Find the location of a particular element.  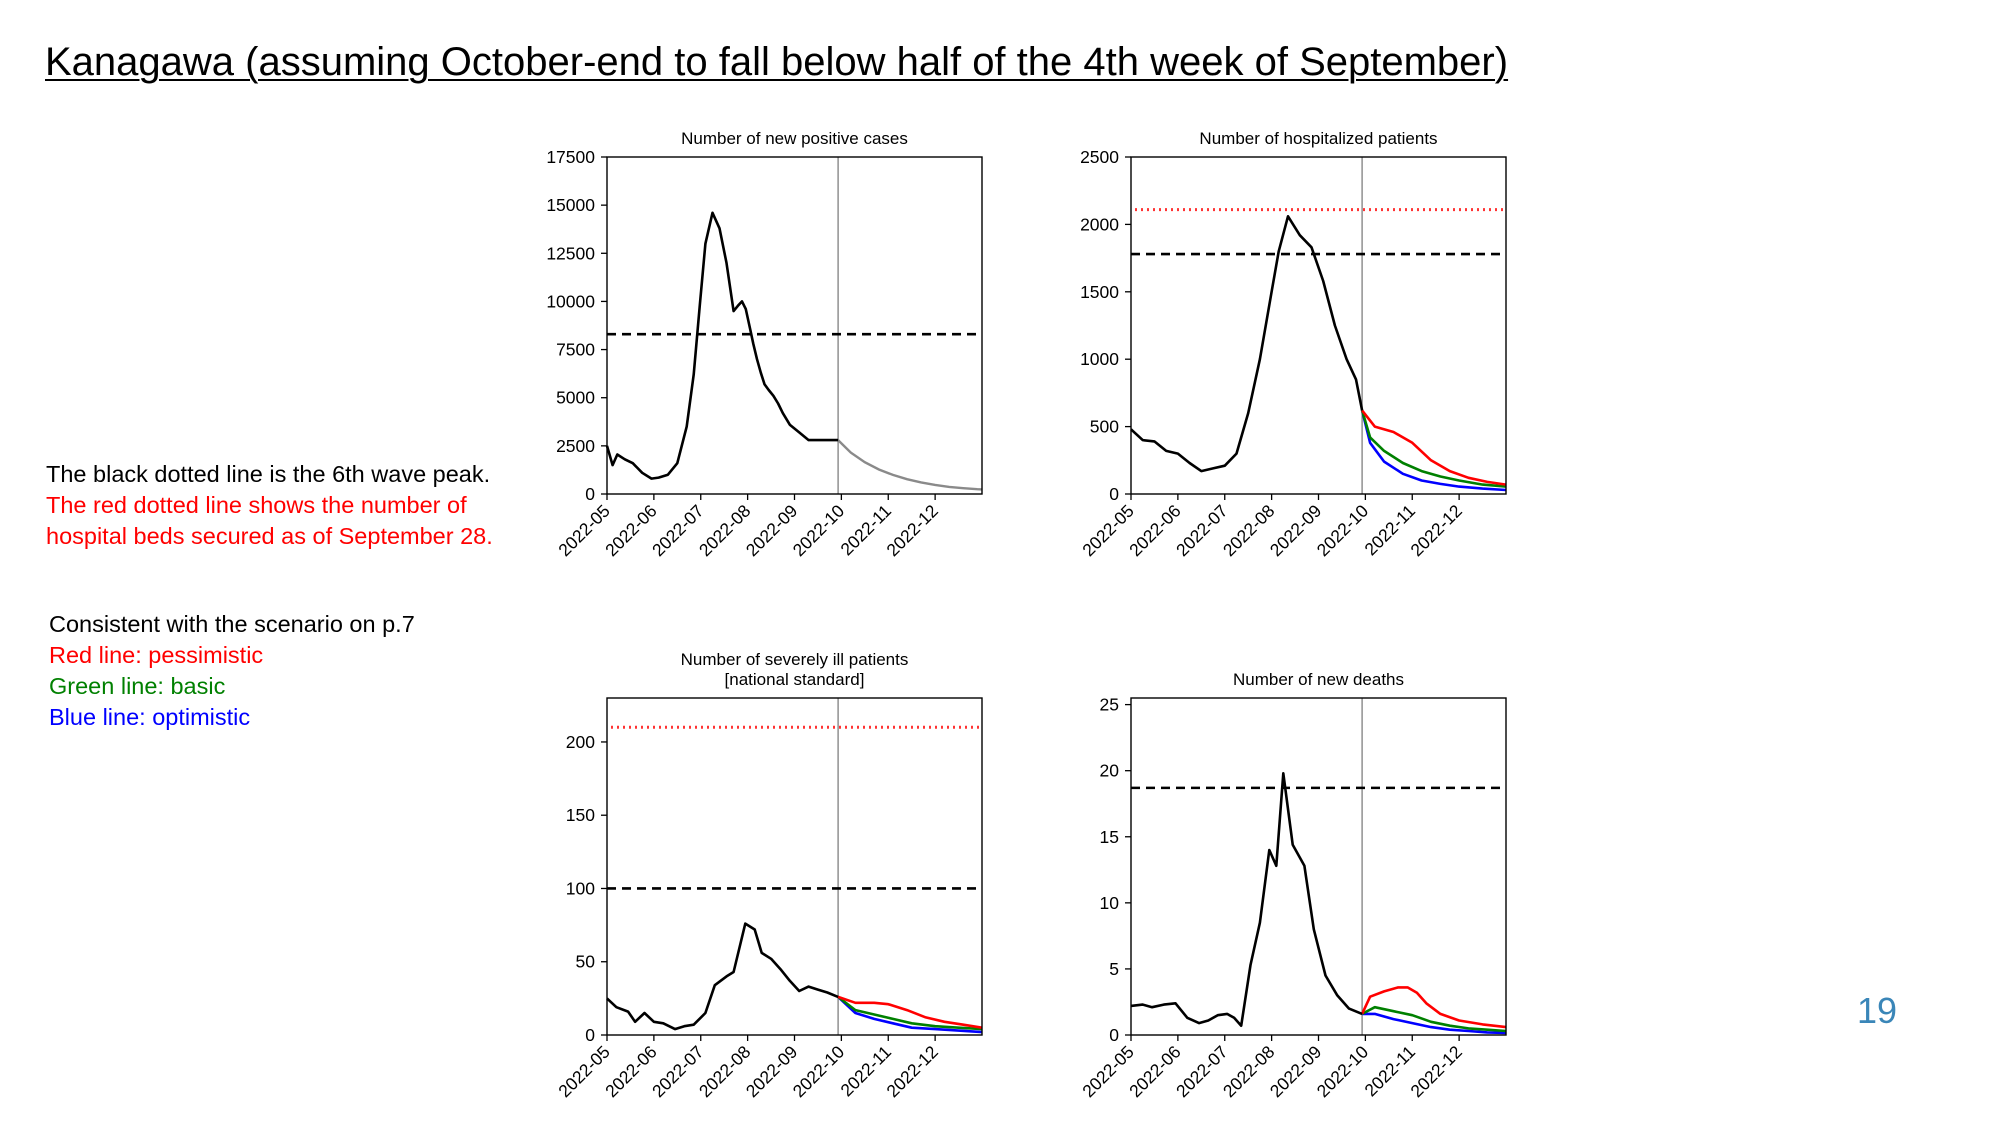

y-tick-label: 100 is located at coordinates (580, 888).